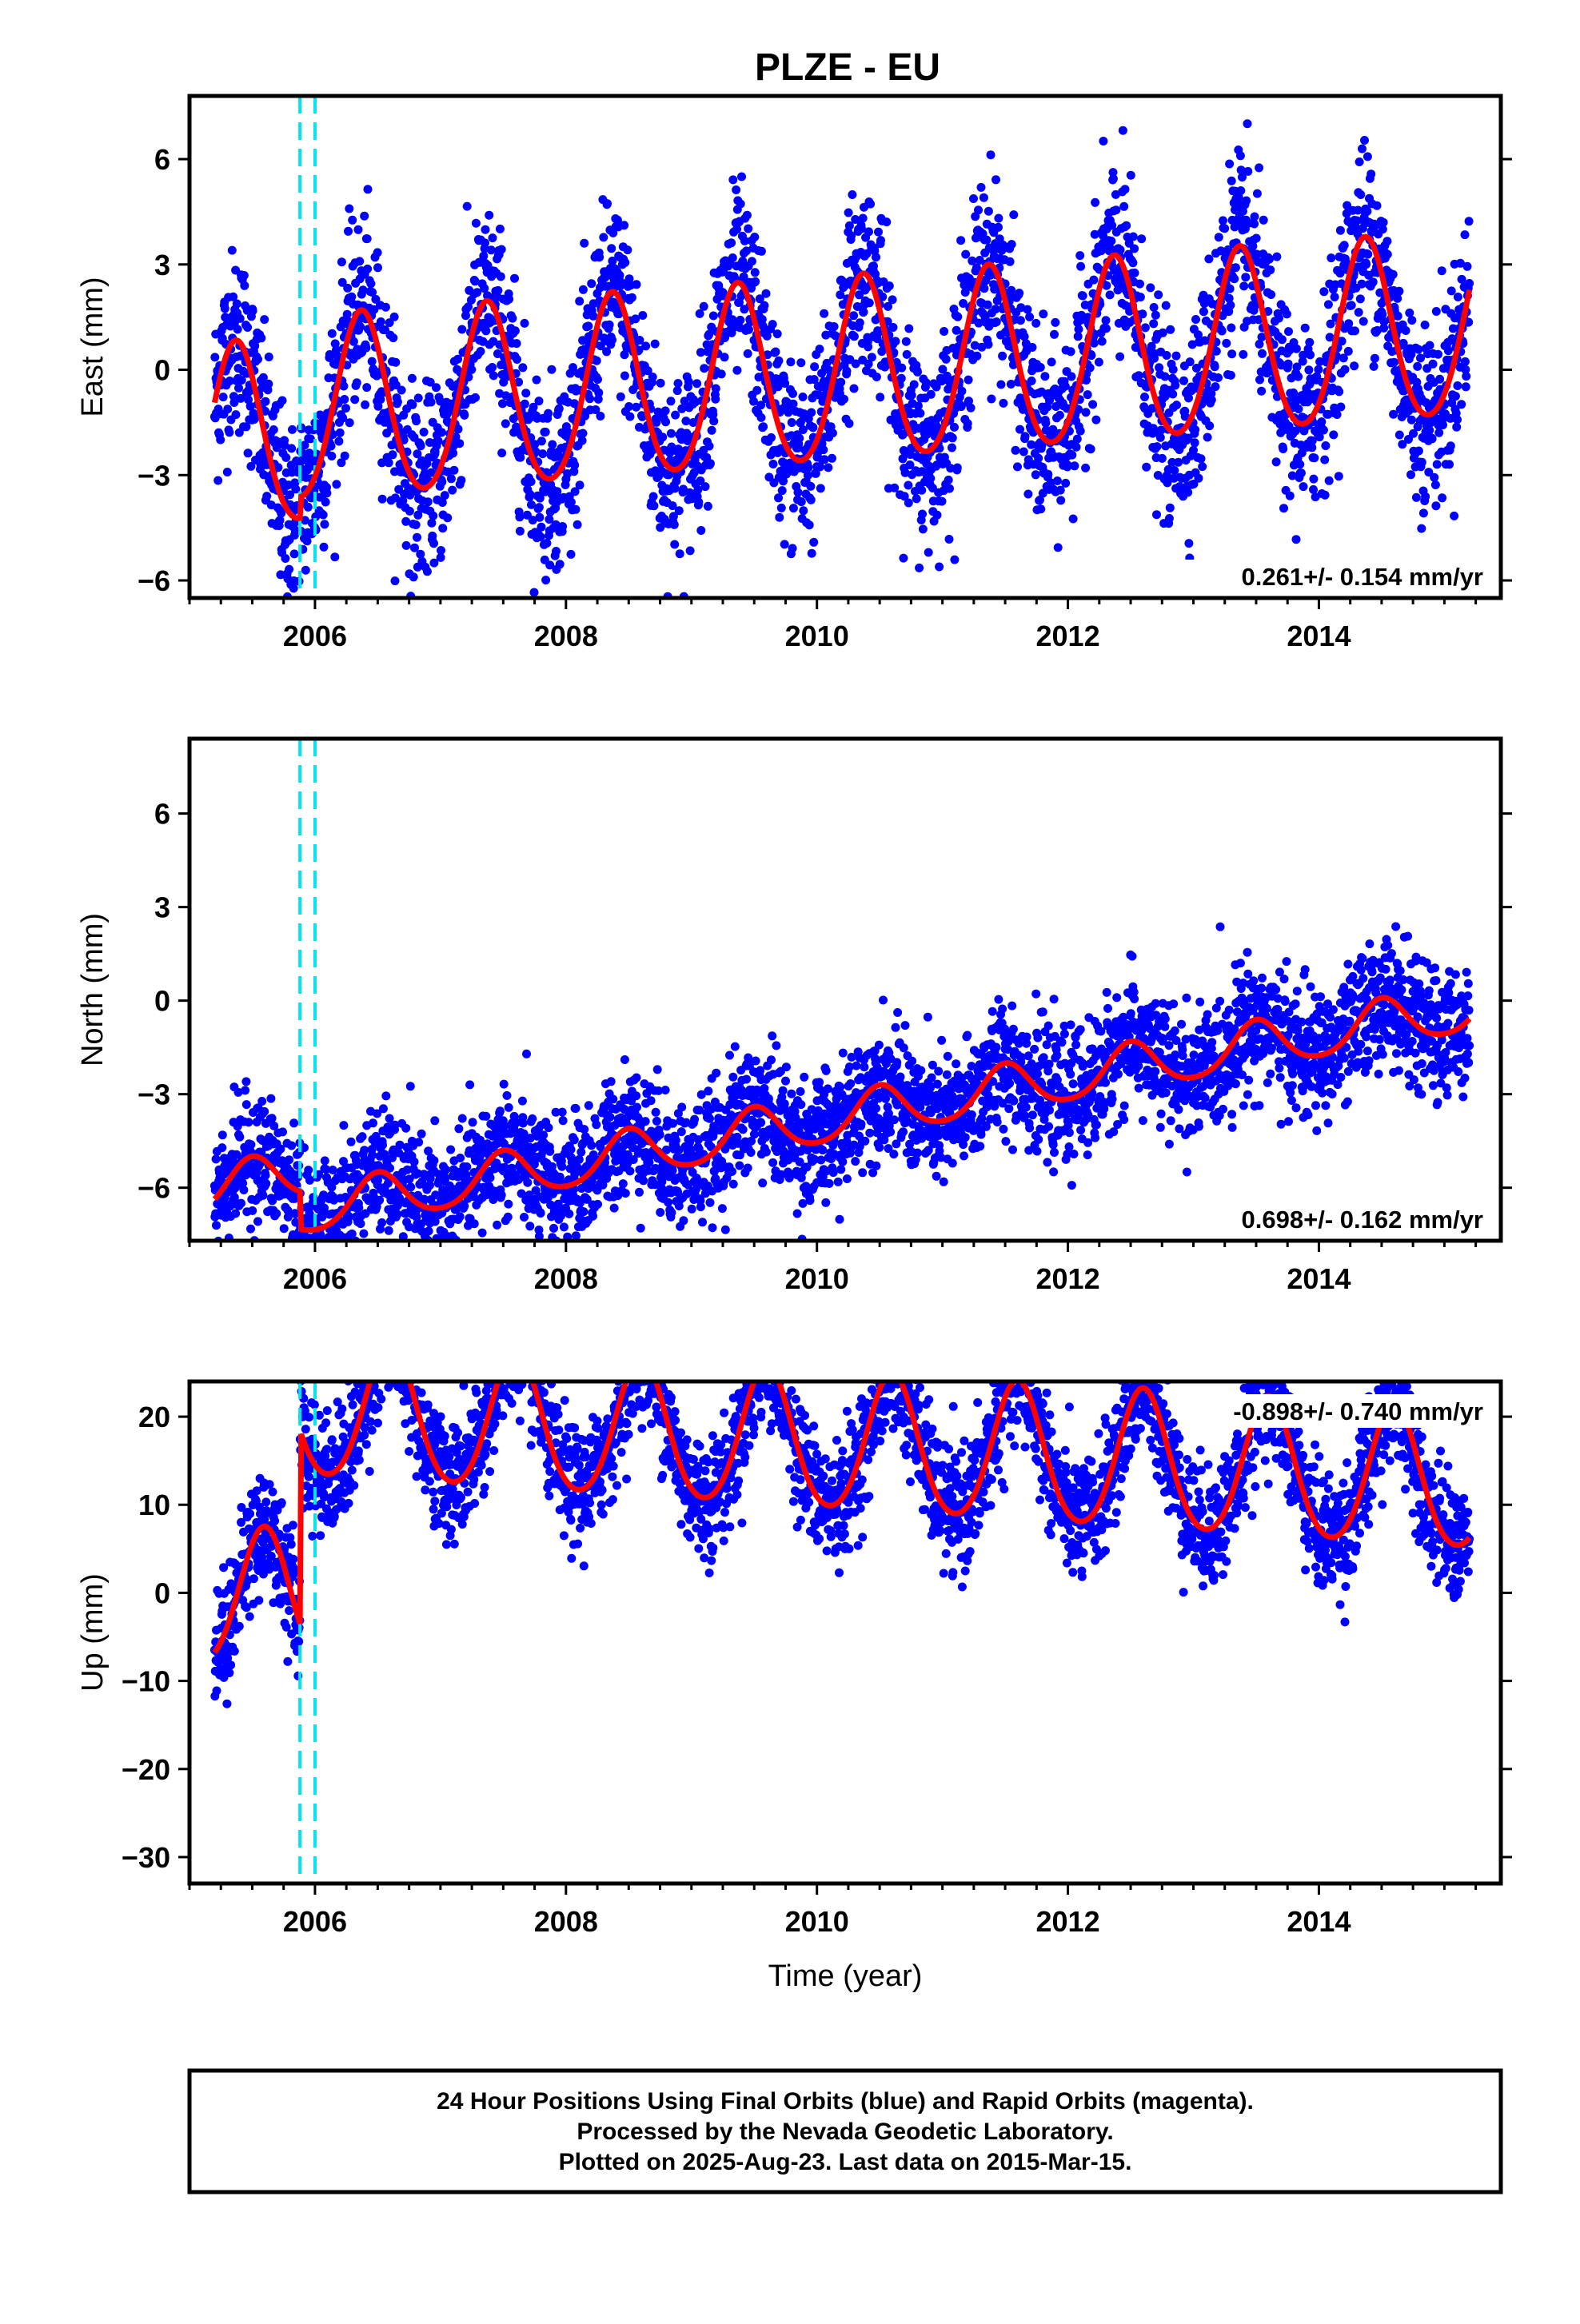  I want to click on y-tick-label: 0, so click(162, 370).